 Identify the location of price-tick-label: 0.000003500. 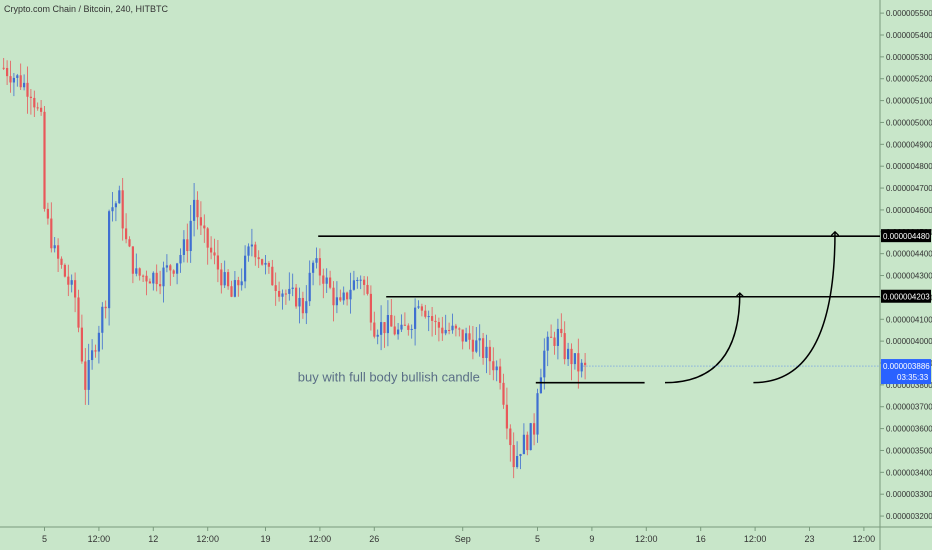
(909, 450).